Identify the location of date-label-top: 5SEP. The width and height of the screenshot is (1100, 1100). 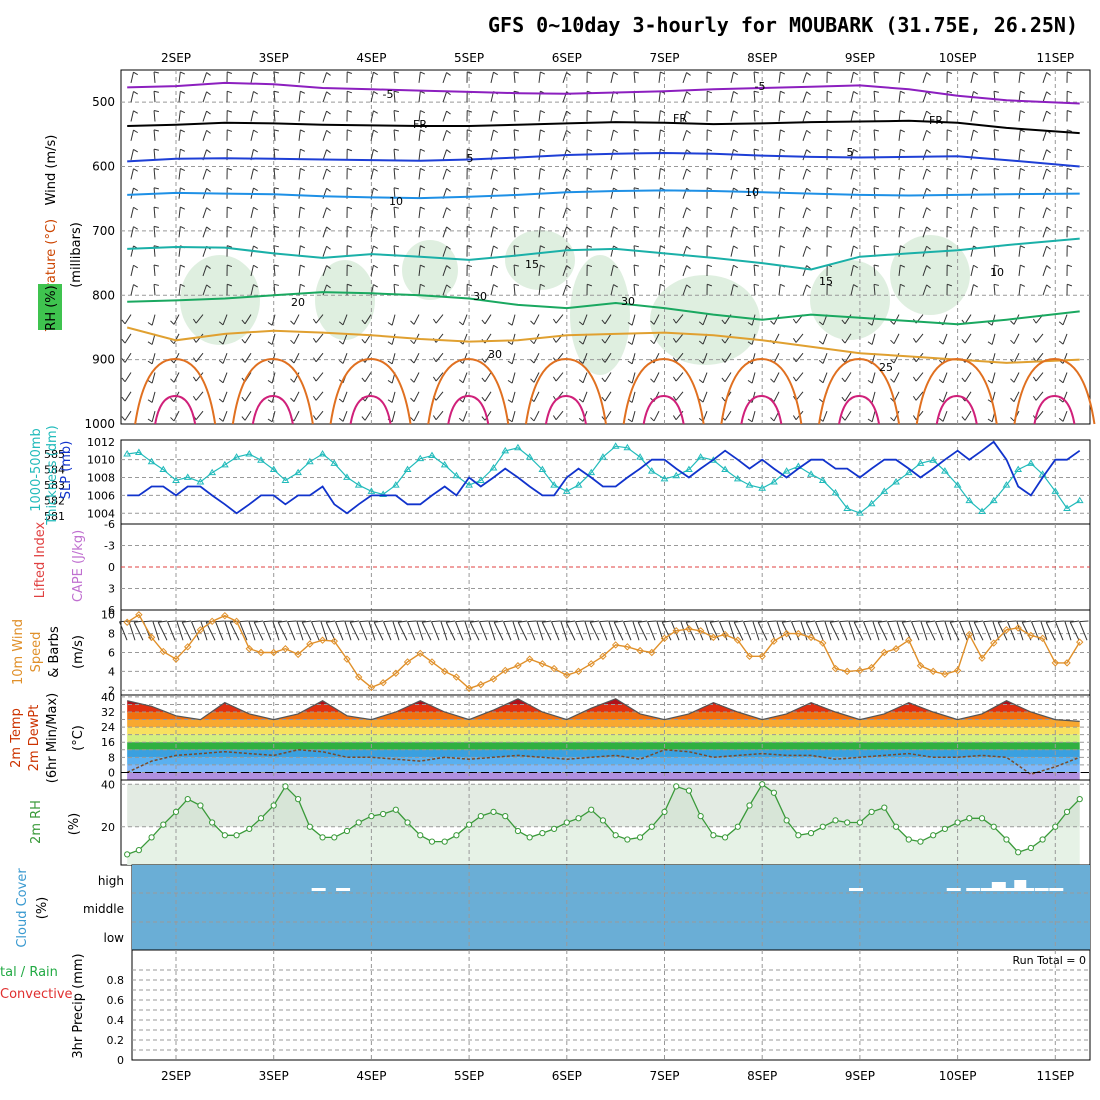
(469, 58).